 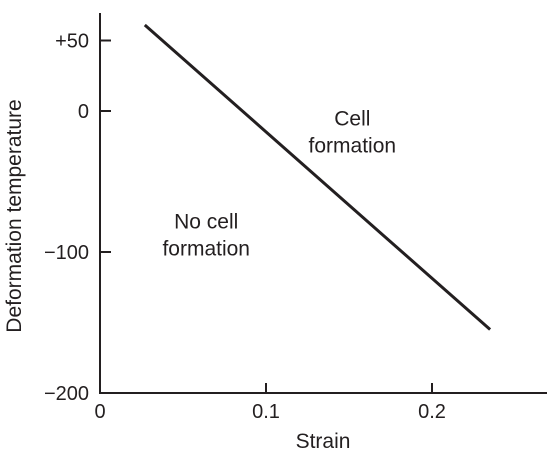 What do you see at coordinates (83, 112) in the screenshot?
I see `y-tick-label: 0` at bounding box center [83, 112].